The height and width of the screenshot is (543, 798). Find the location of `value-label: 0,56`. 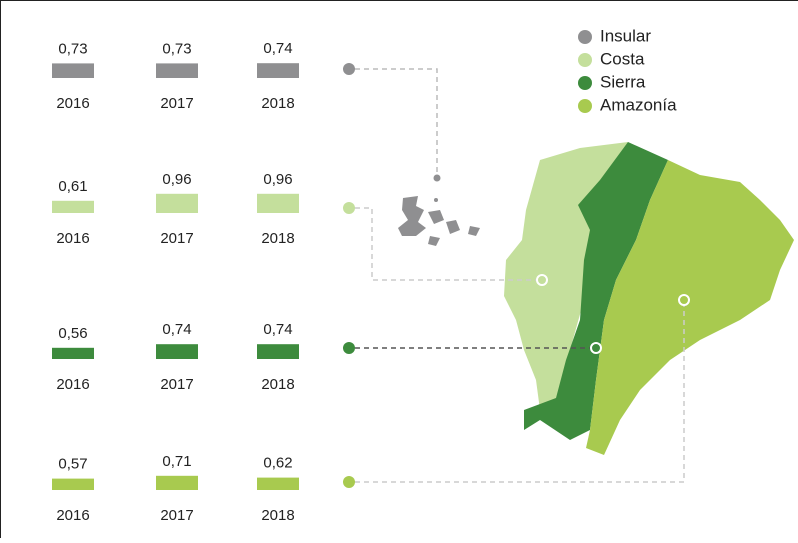

value-label: 0,56 is located at coordinates (72, 333).